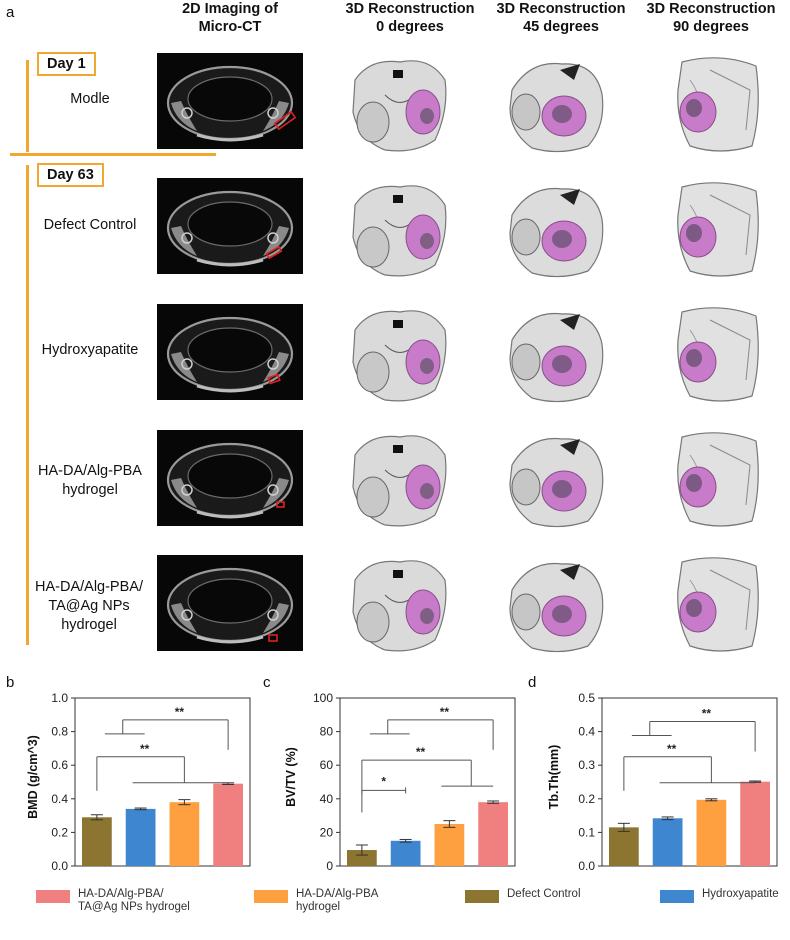 The height and width of the screenshot is (940, 790). I want to click on legend-item-hydrogel-ag: HA-DA/Alg-PBA/ TA@Ag NPs hydrogel, so click(113, 901).